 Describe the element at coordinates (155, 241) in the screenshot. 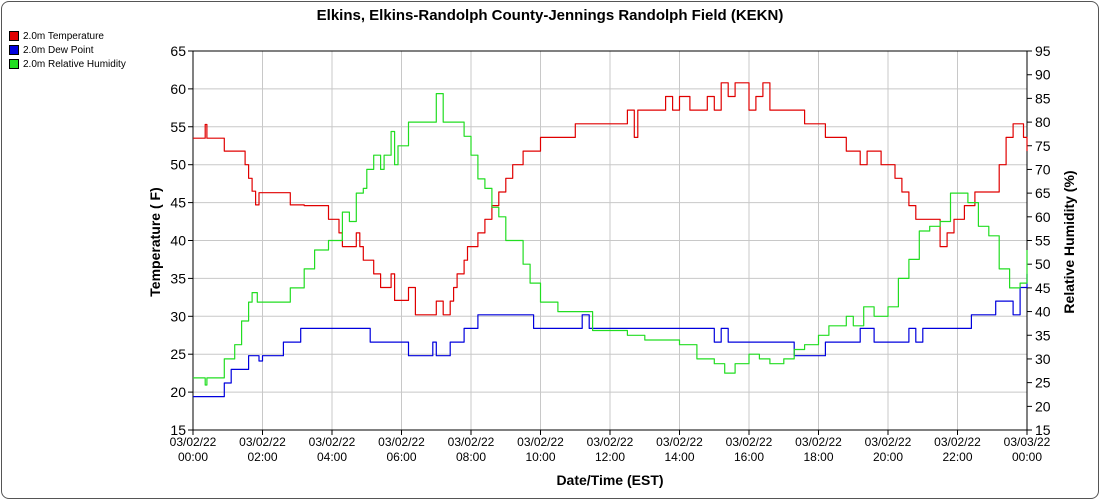

I see `y-axis-left-label: Temperature ( F)` at that location.